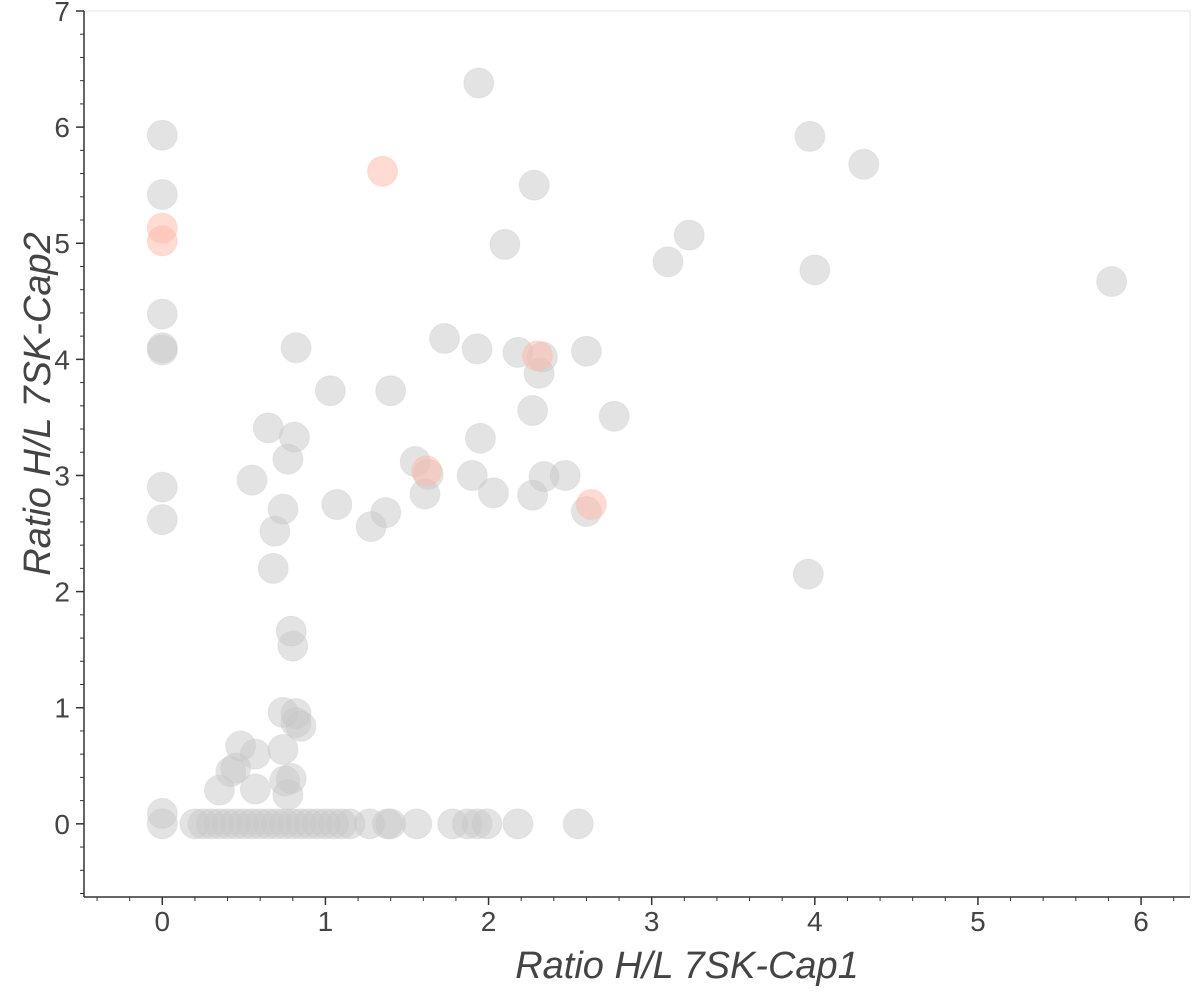  Describe the element at coordinates (62, 824) in the screenshot. I see `y-tick-label: 0` at that location.